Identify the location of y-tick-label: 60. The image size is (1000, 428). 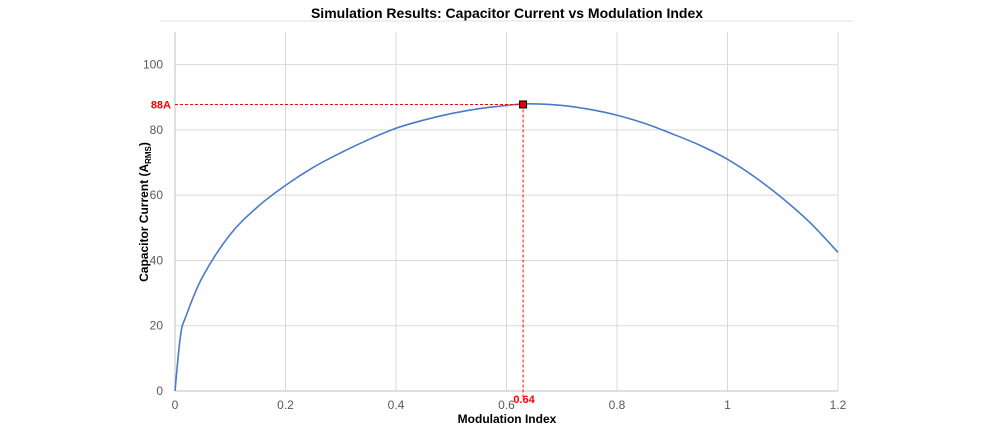
(157, 195).